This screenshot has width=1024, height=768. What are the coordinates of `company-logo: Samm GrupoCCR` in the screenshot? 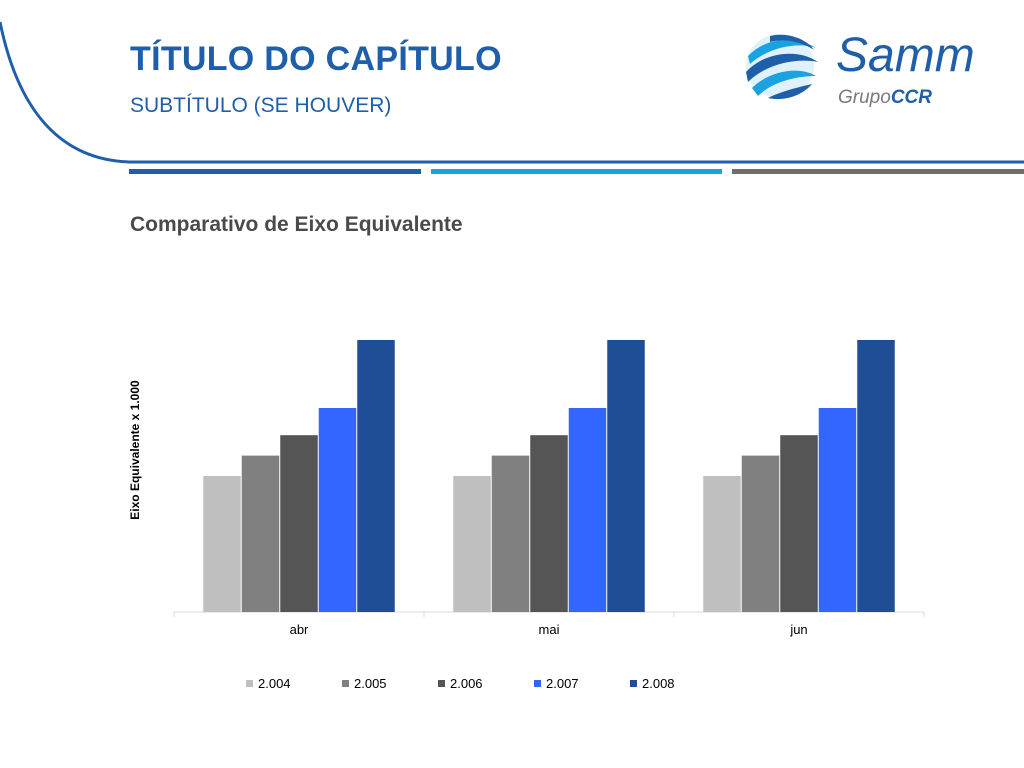 It's located at (865, 66).